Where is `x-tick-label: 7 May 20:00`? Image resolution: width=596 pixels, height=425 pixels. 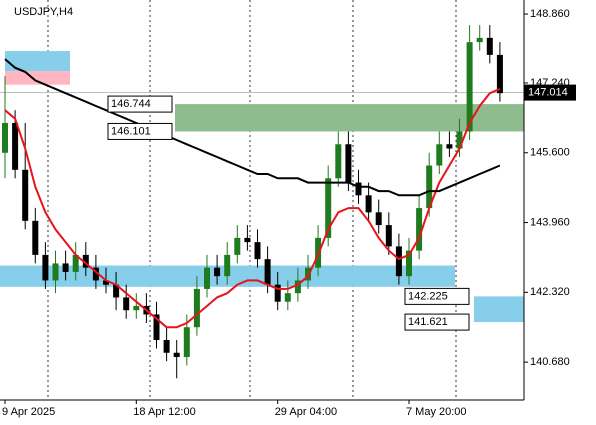
x-tick-label: 7 May 20:00 is located at coordinates (436, 412).